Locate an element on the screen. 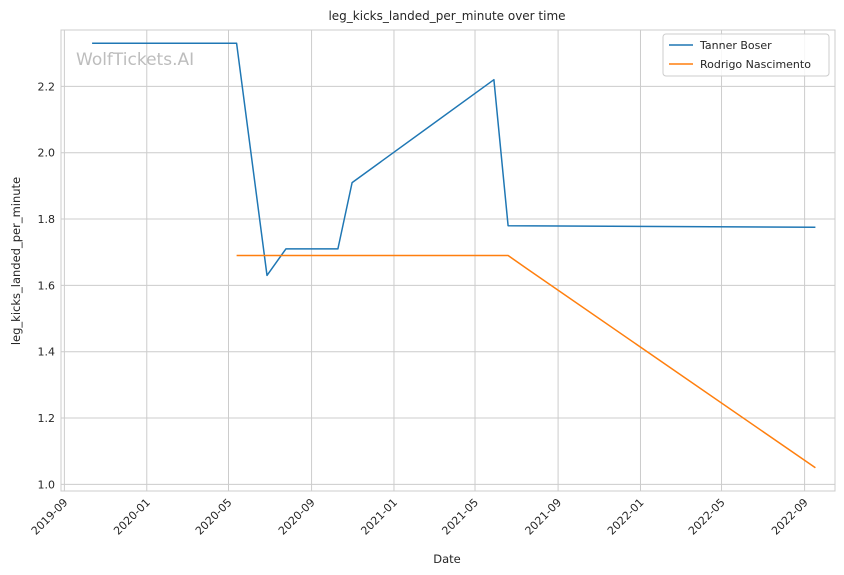 Image resolution: width=844 pixels, height=575 pixels. y-axis-label: leg_kicks_landed_per_minute is located at coordinates (16, 261).